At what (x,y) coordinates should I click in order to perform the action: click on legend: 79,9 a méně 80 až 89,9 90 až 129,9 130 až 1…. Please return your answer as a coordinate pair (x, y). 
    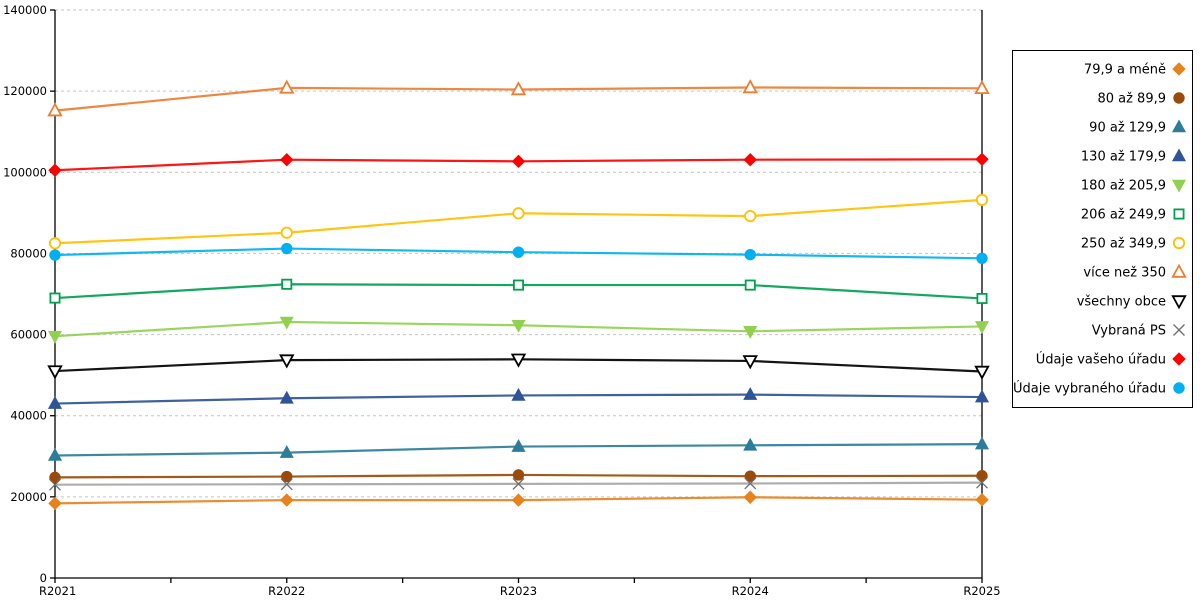
    Looking at the image, I should click on (1102, 229).